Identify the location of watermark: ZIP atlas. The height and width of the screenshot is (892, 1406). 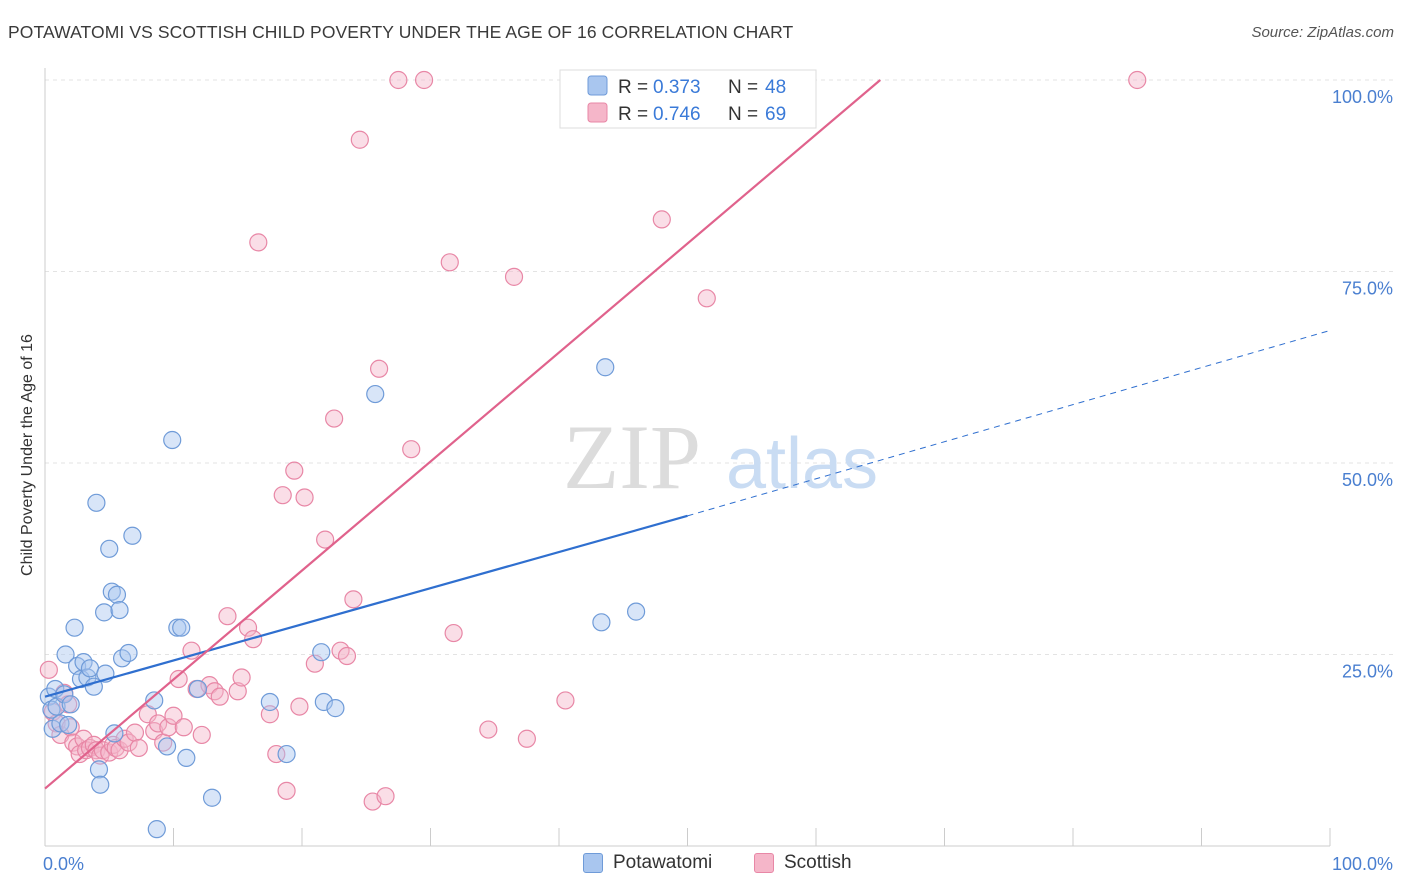
(720, 457).